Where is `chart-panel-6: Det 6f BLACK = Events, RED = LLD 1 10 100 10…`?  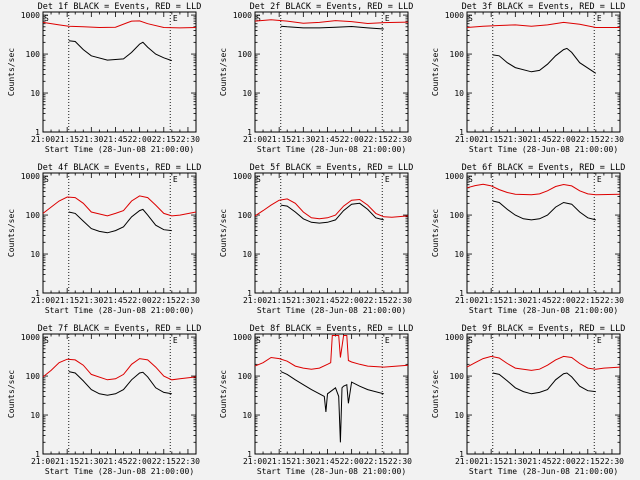 chart-panel-6: Det 6f BLACK = Events, RED = LLD 1 10 100 10… is located at coordinates (528, 239).